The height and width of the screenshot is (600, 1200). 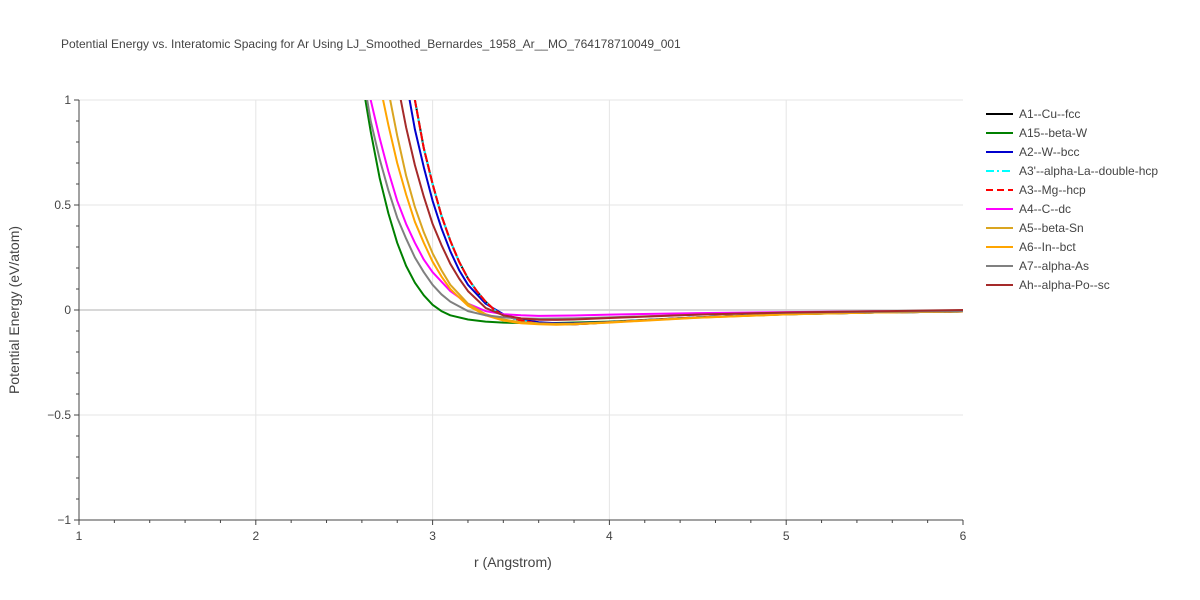 I want to click on legend-item: A1--Cu--fcc, so click(x=1070, y=113).